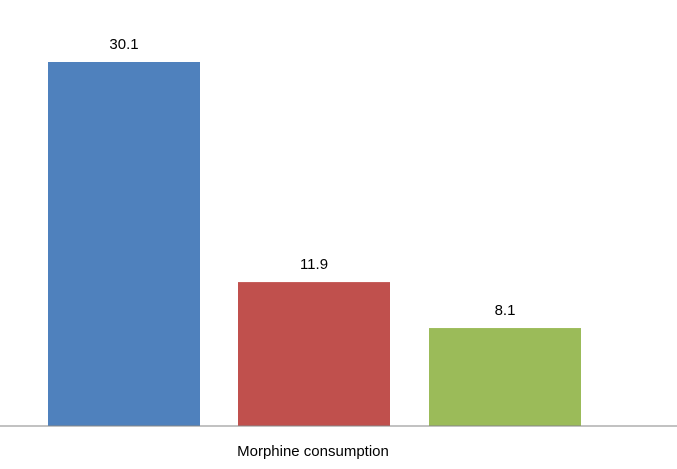  What do you see at coordinates (505, 310) in the screenshot?
I see `data-label-3: 8.1` at bounding box center [505, 310].